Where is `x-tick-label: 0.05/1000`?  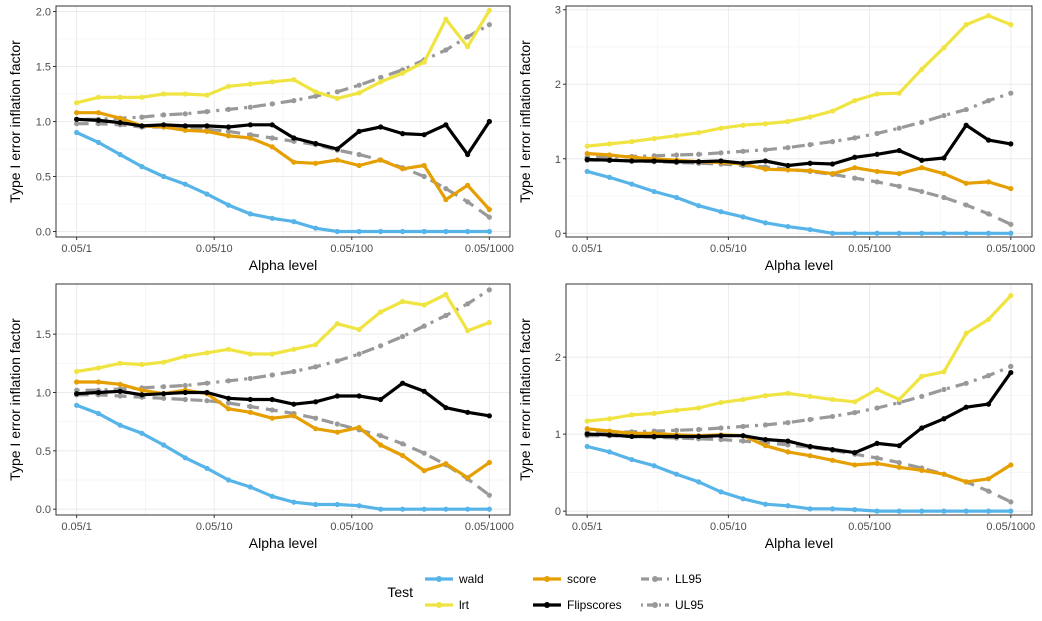
x-tick-label: 0.05/1000 is located at coordinates (1010, 249).